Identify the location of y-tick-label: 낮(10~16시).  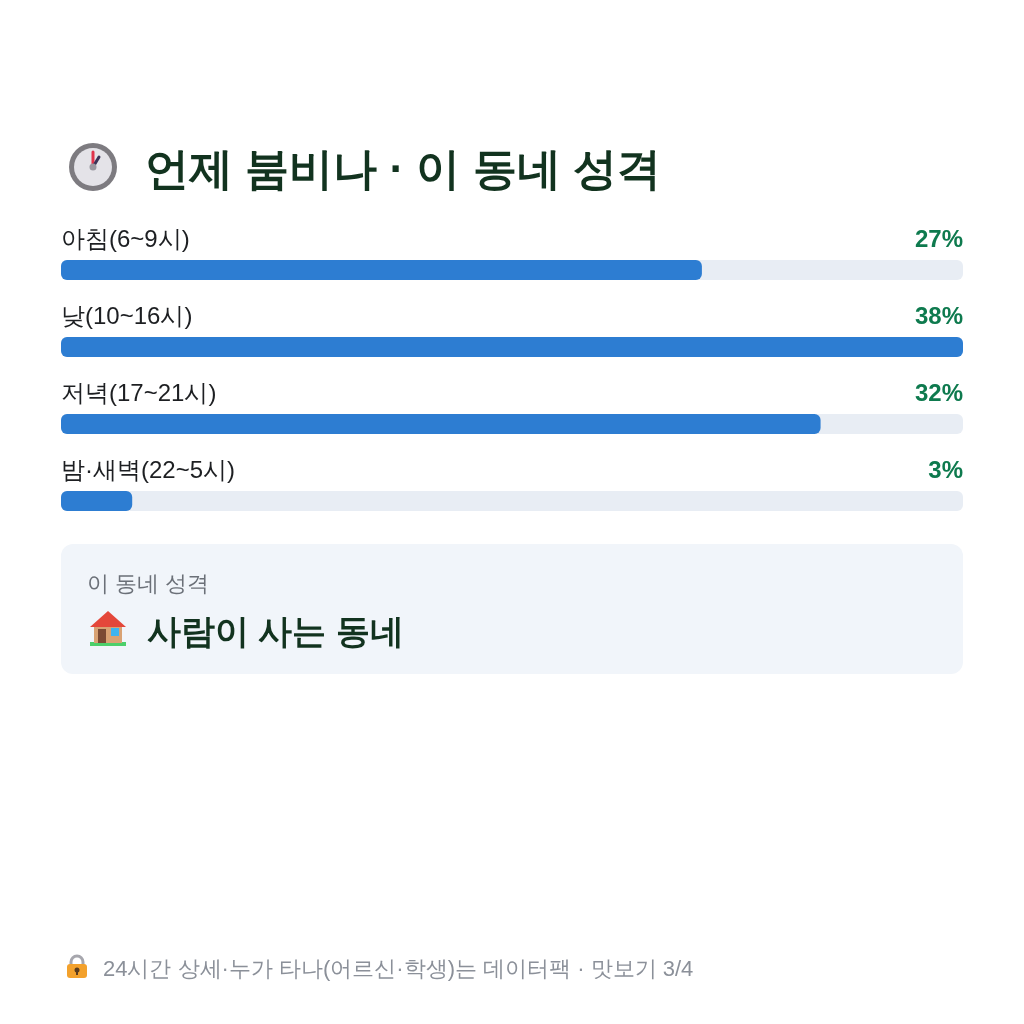
(127, 315).